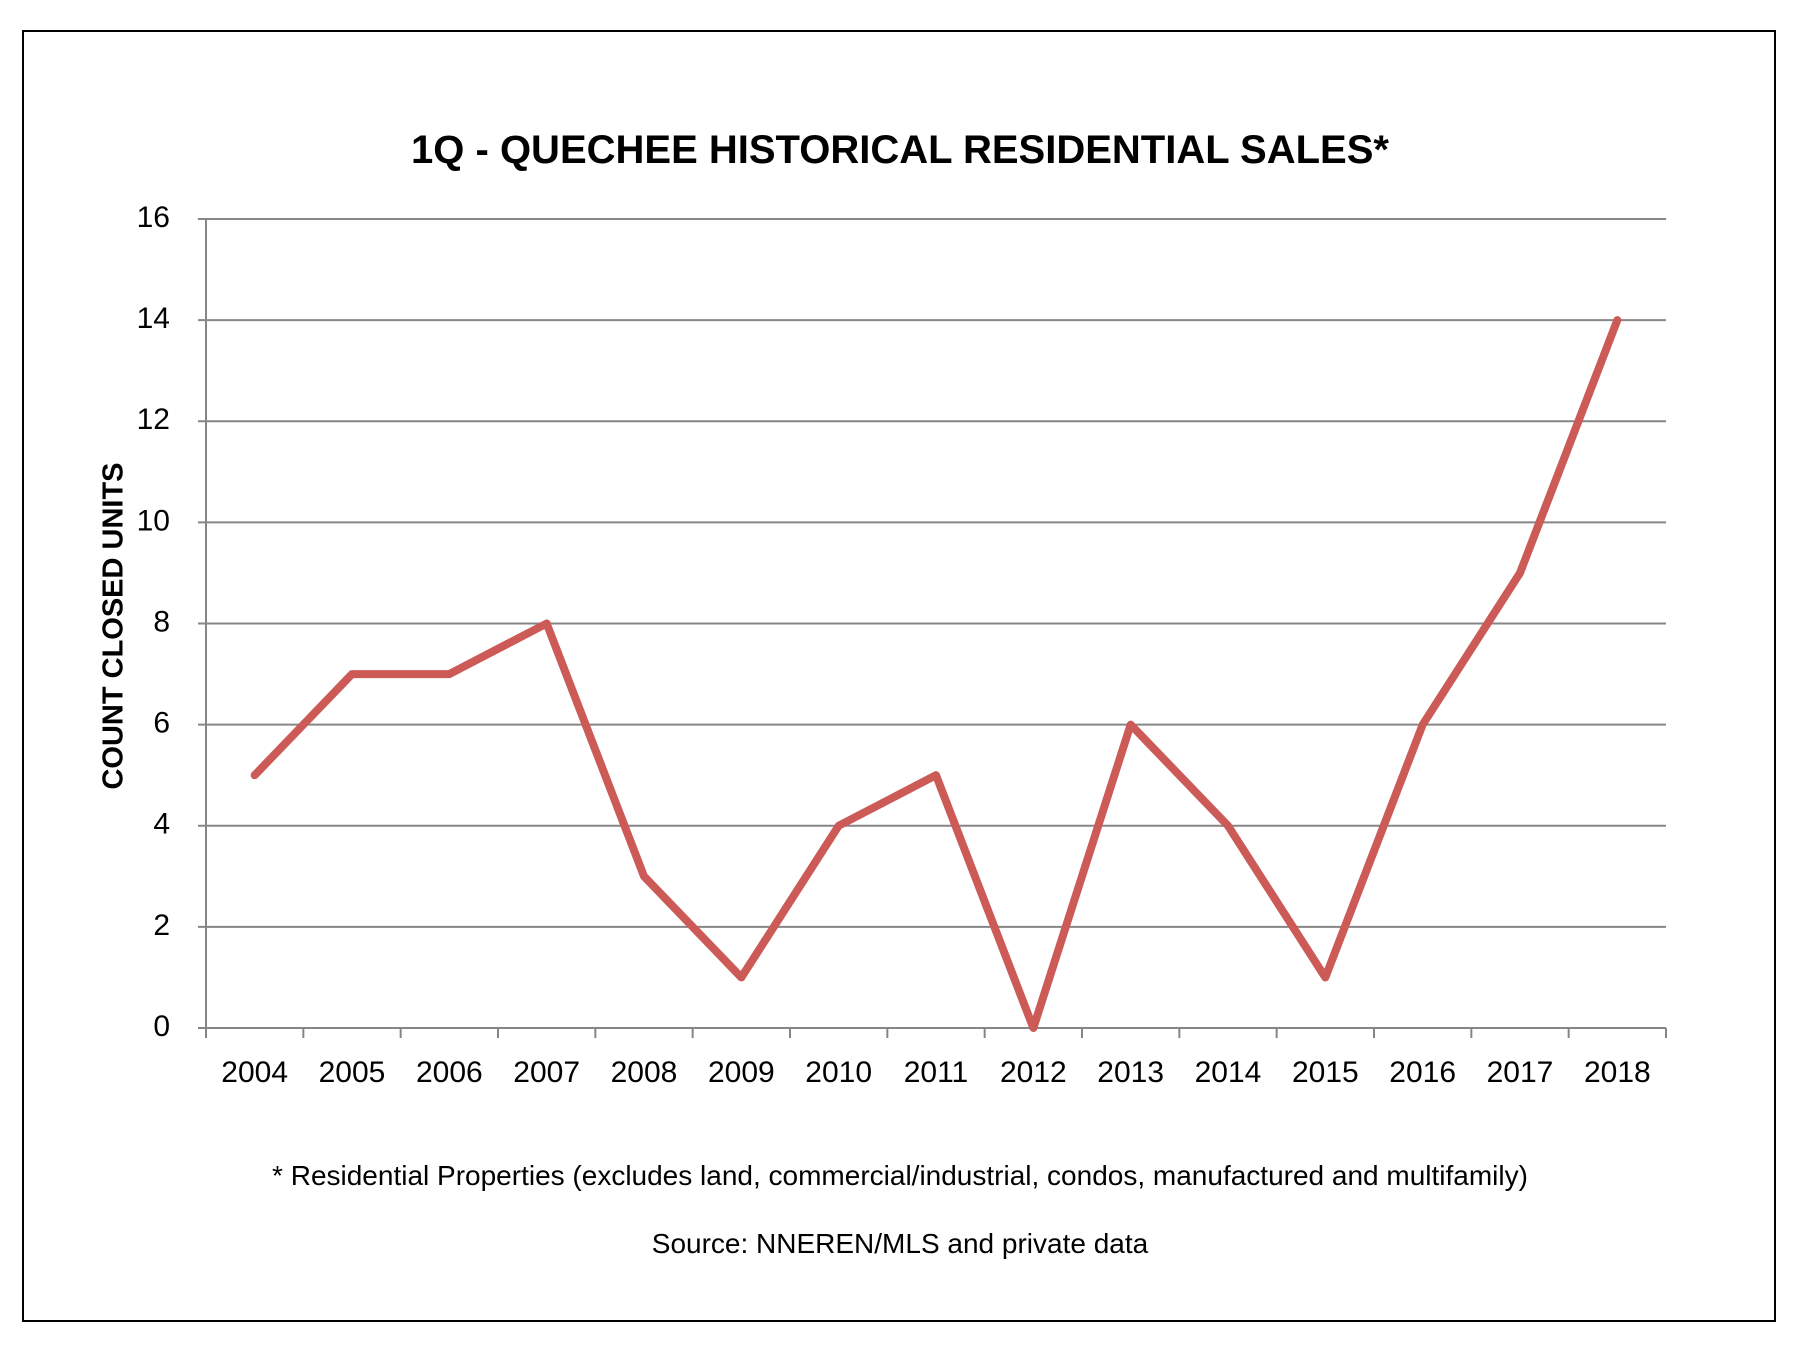  Describe the element at coordinates (161, 925) in the screenshot. I see `y-tick-label: 2` at that location.